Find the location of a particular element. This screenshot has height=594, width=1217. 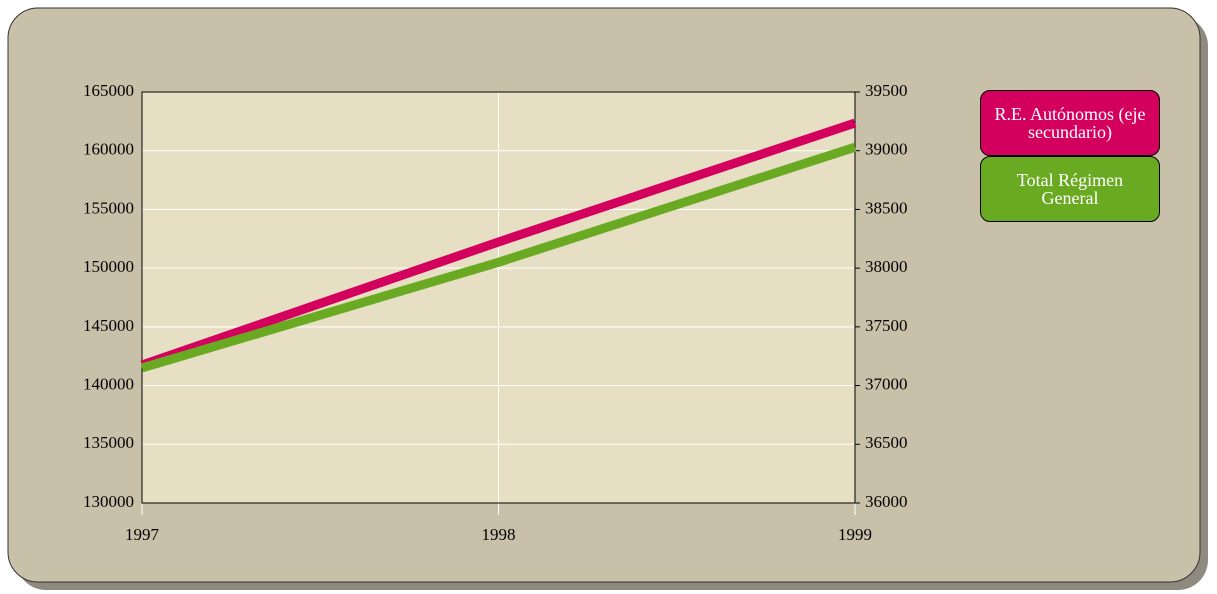

y-tick-label: 140000 is located at coordinates (108, 383).